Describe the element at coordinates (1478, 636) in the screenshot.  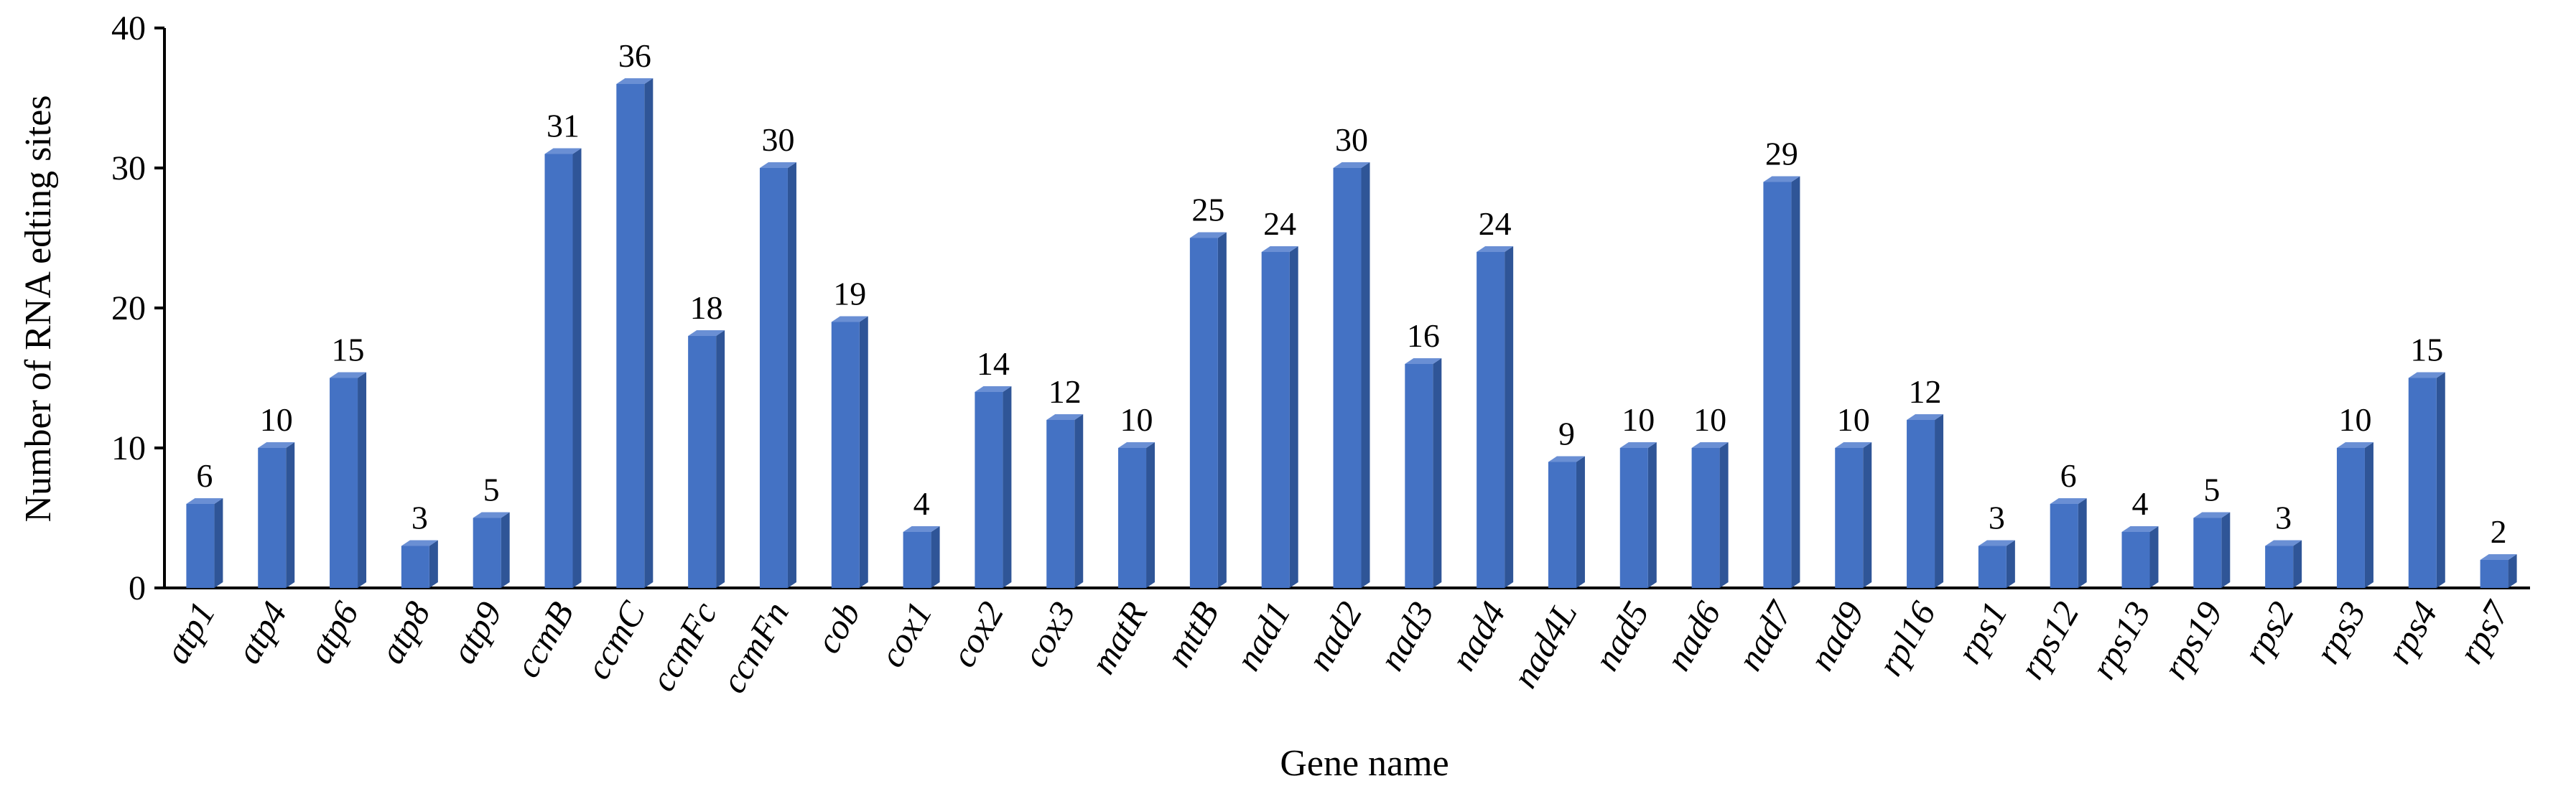
I see `x-tick-label: nad4` at that location.